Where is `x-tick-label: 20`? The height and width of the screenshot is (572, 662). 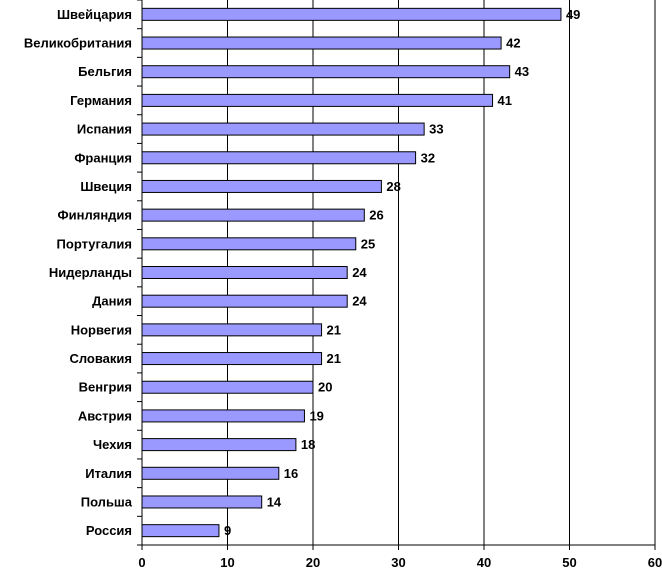
x-tick-label: 20 is located at coordinates (313, 562).